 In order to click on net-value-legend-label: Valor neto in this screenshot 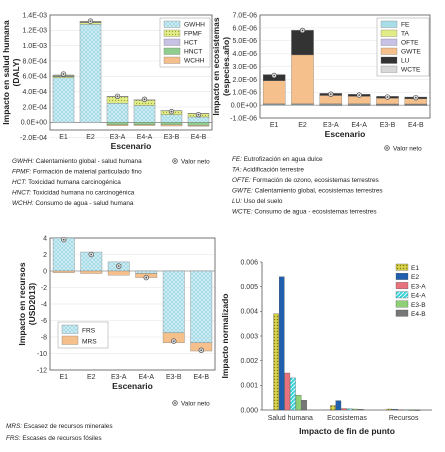, I will do `click(195, 403)`.